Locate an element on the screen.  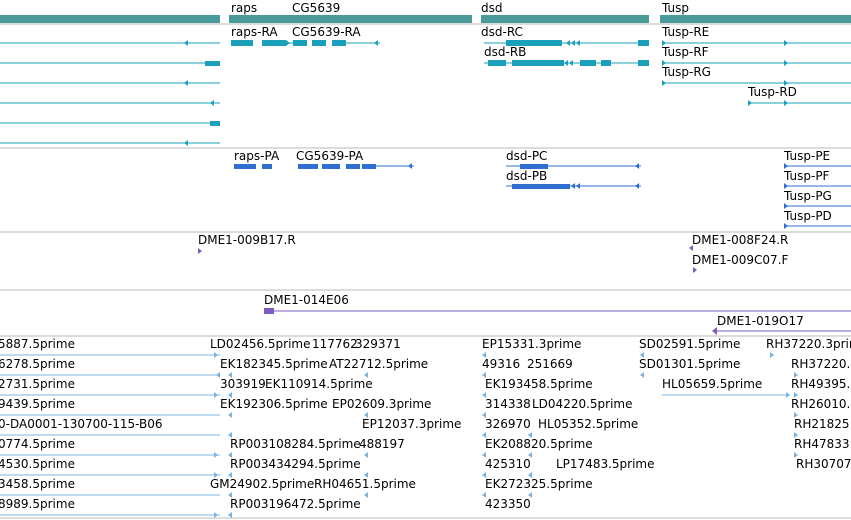
transcript-label: CG5639-RA is located at coordinates (326, 32).